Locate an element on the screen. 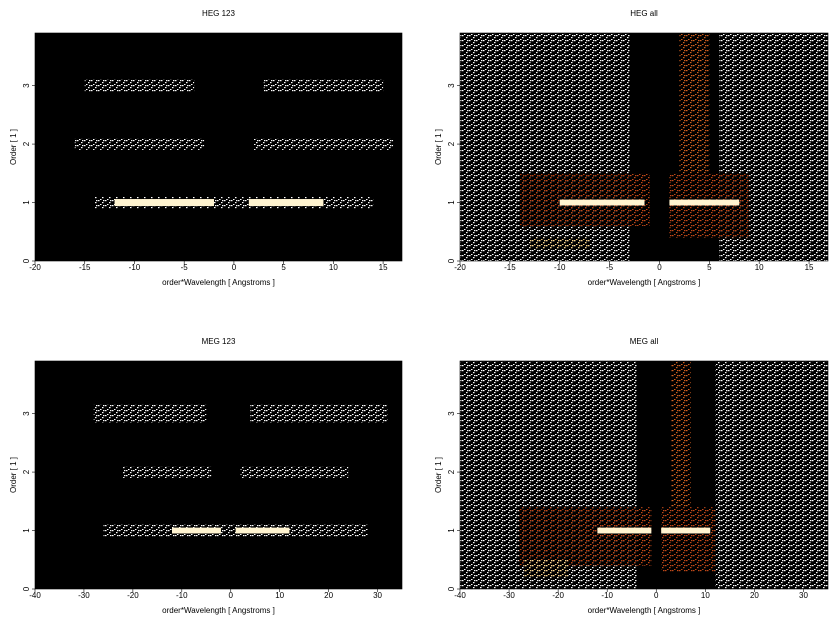 The image size is (836, 632). chart-title: HEG all is located at coordinates (644, 13).